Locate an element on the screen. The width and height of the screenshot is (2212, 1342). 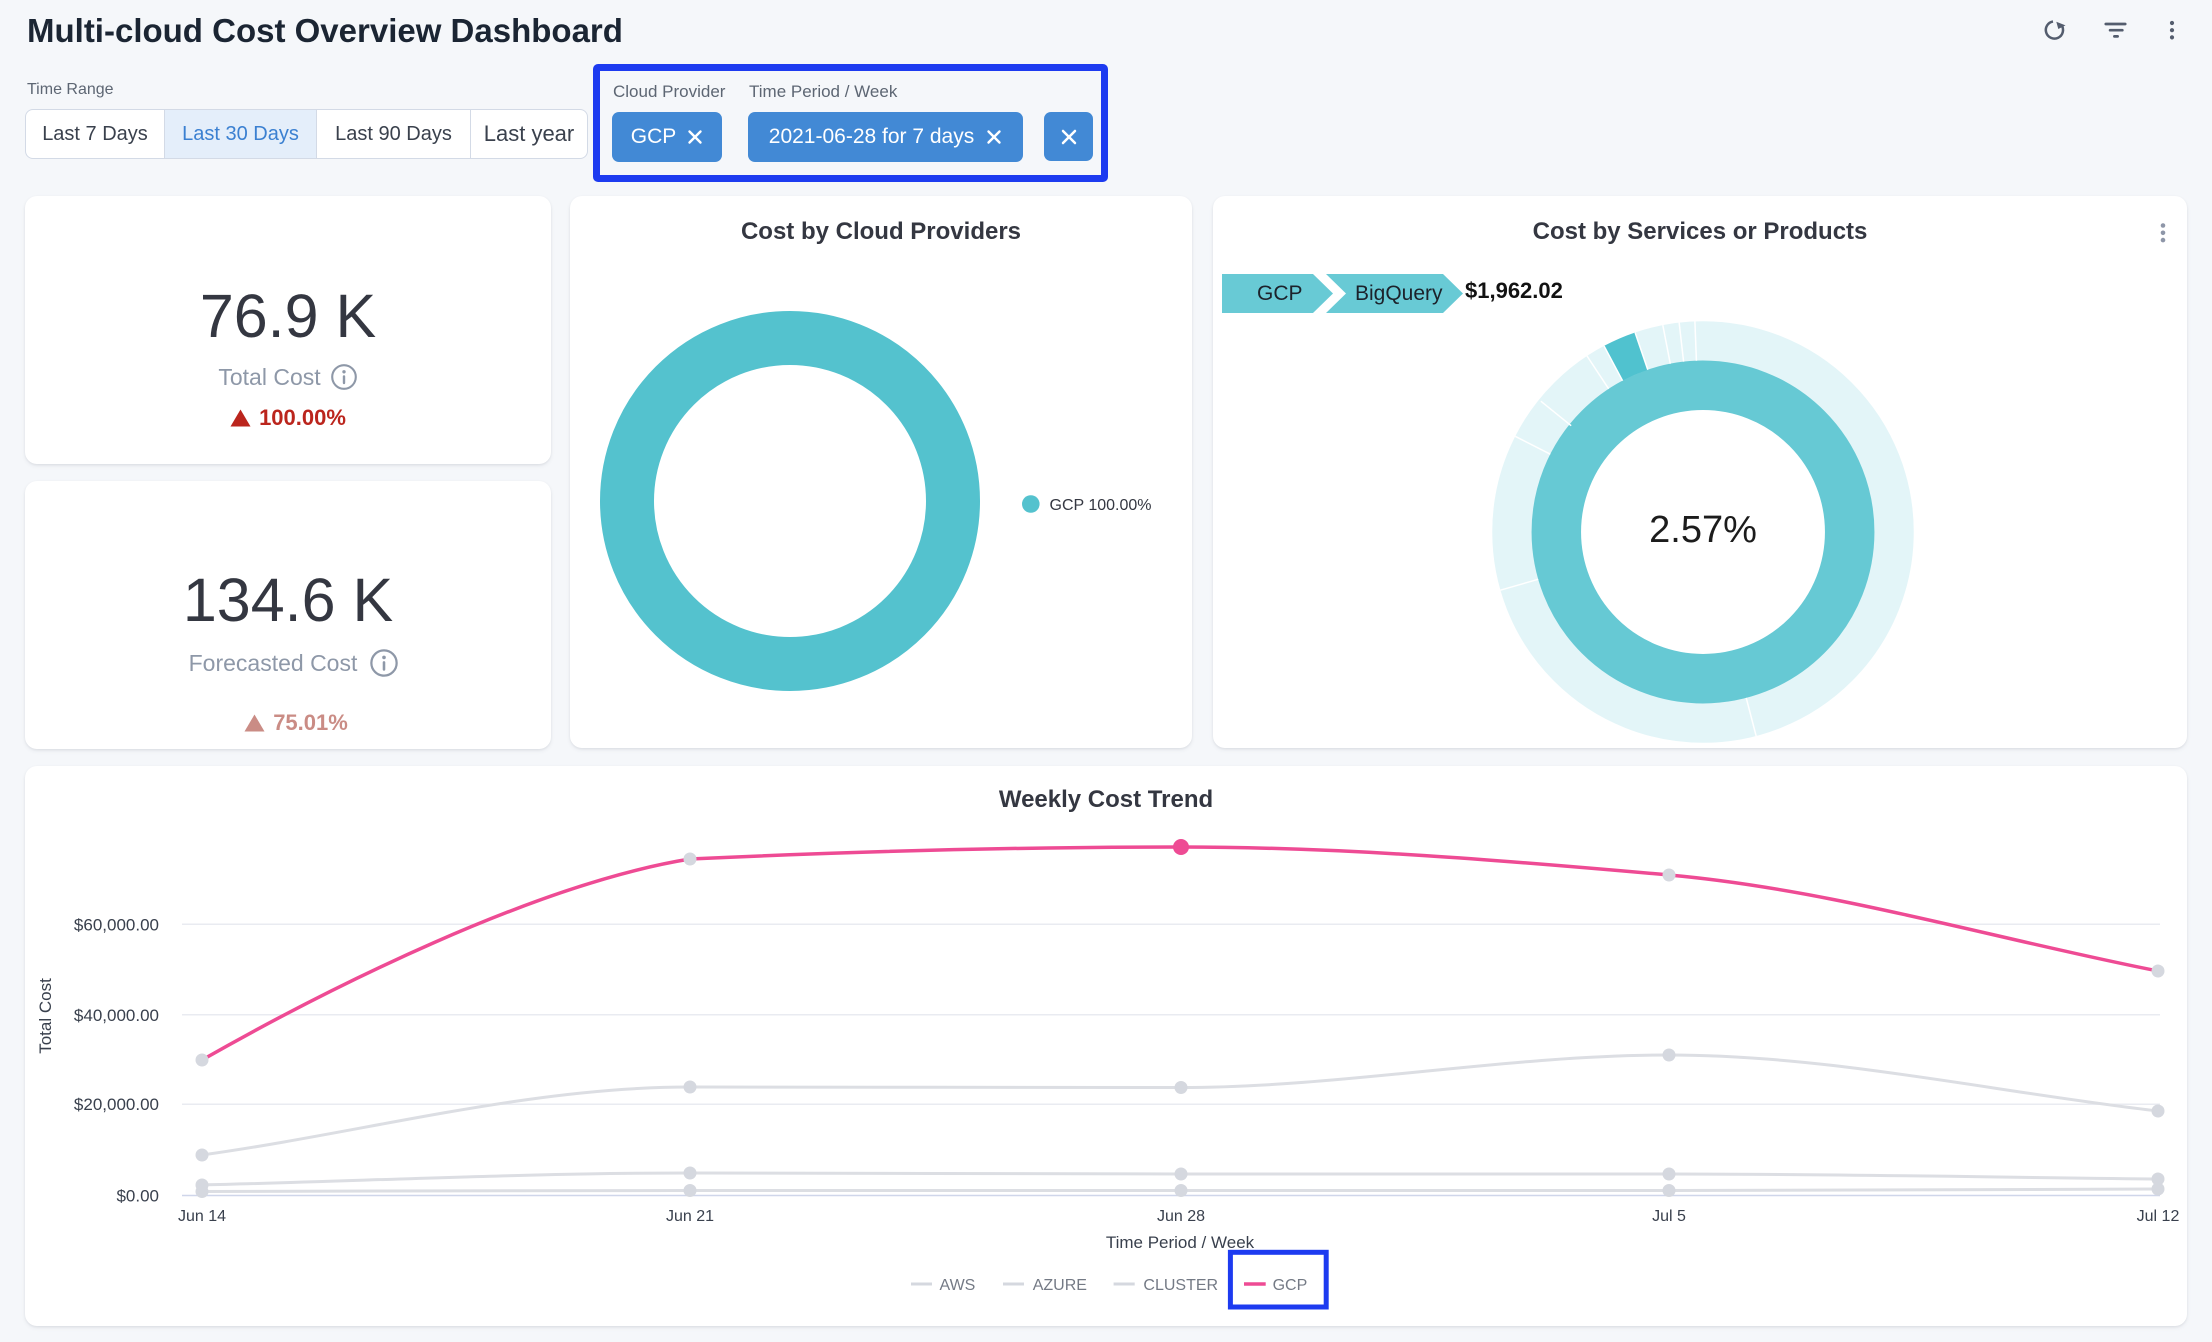
svg-text: $40,000.00 is located at coordinates (116, 1015).